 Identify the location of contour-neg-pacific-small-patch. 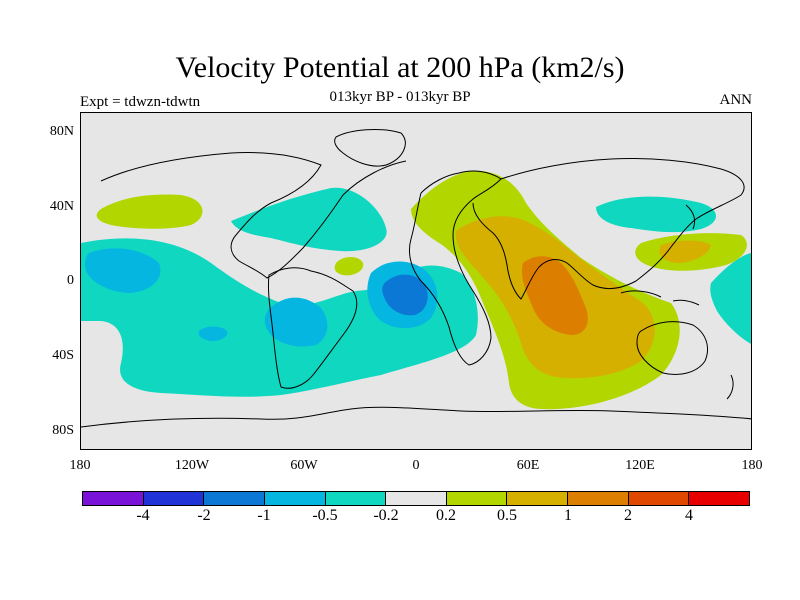
(213, 333).